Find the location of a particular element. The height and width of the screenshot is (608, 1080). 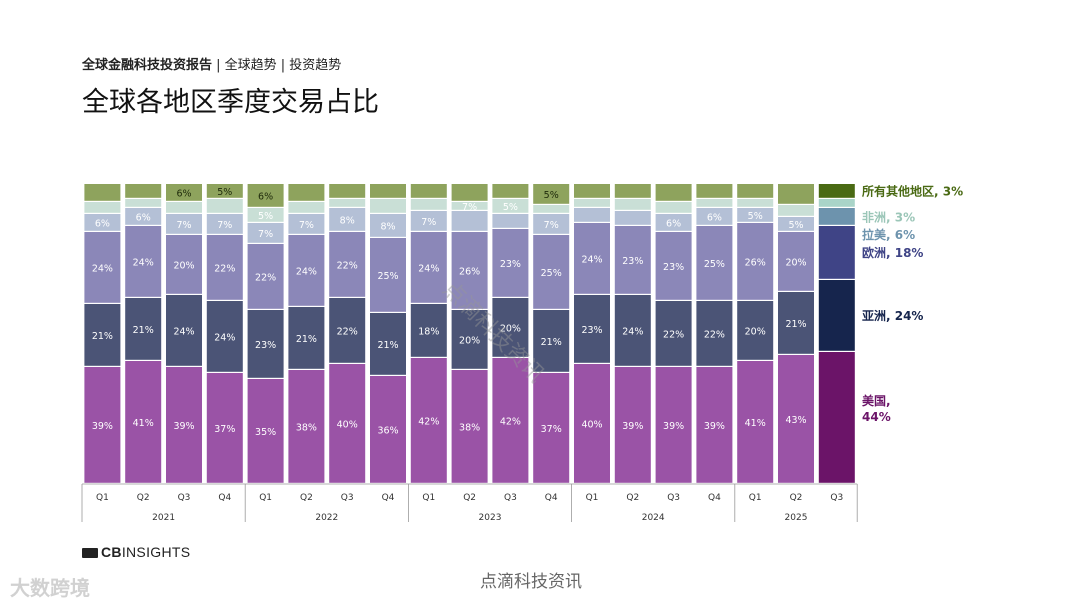

cbinsights-logo: CBINSIGHTS is located at coordinates (136, 552).